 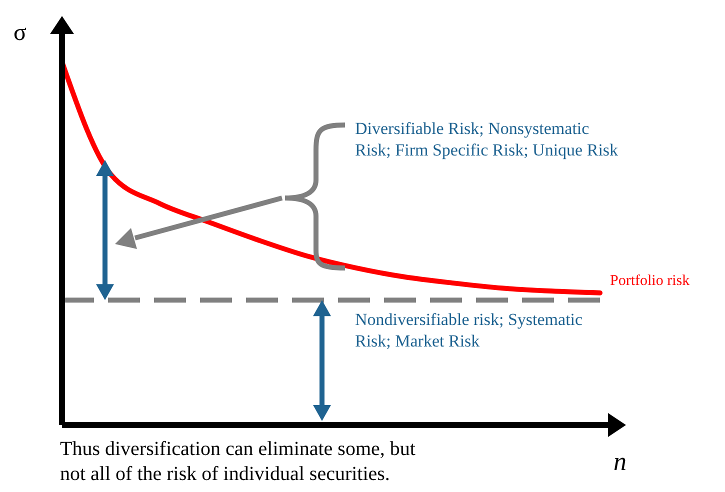 What do you see at coordinates (620, 461) in the screenshot?
I see `x-axis-title: n` at bounding box center [620, 461].